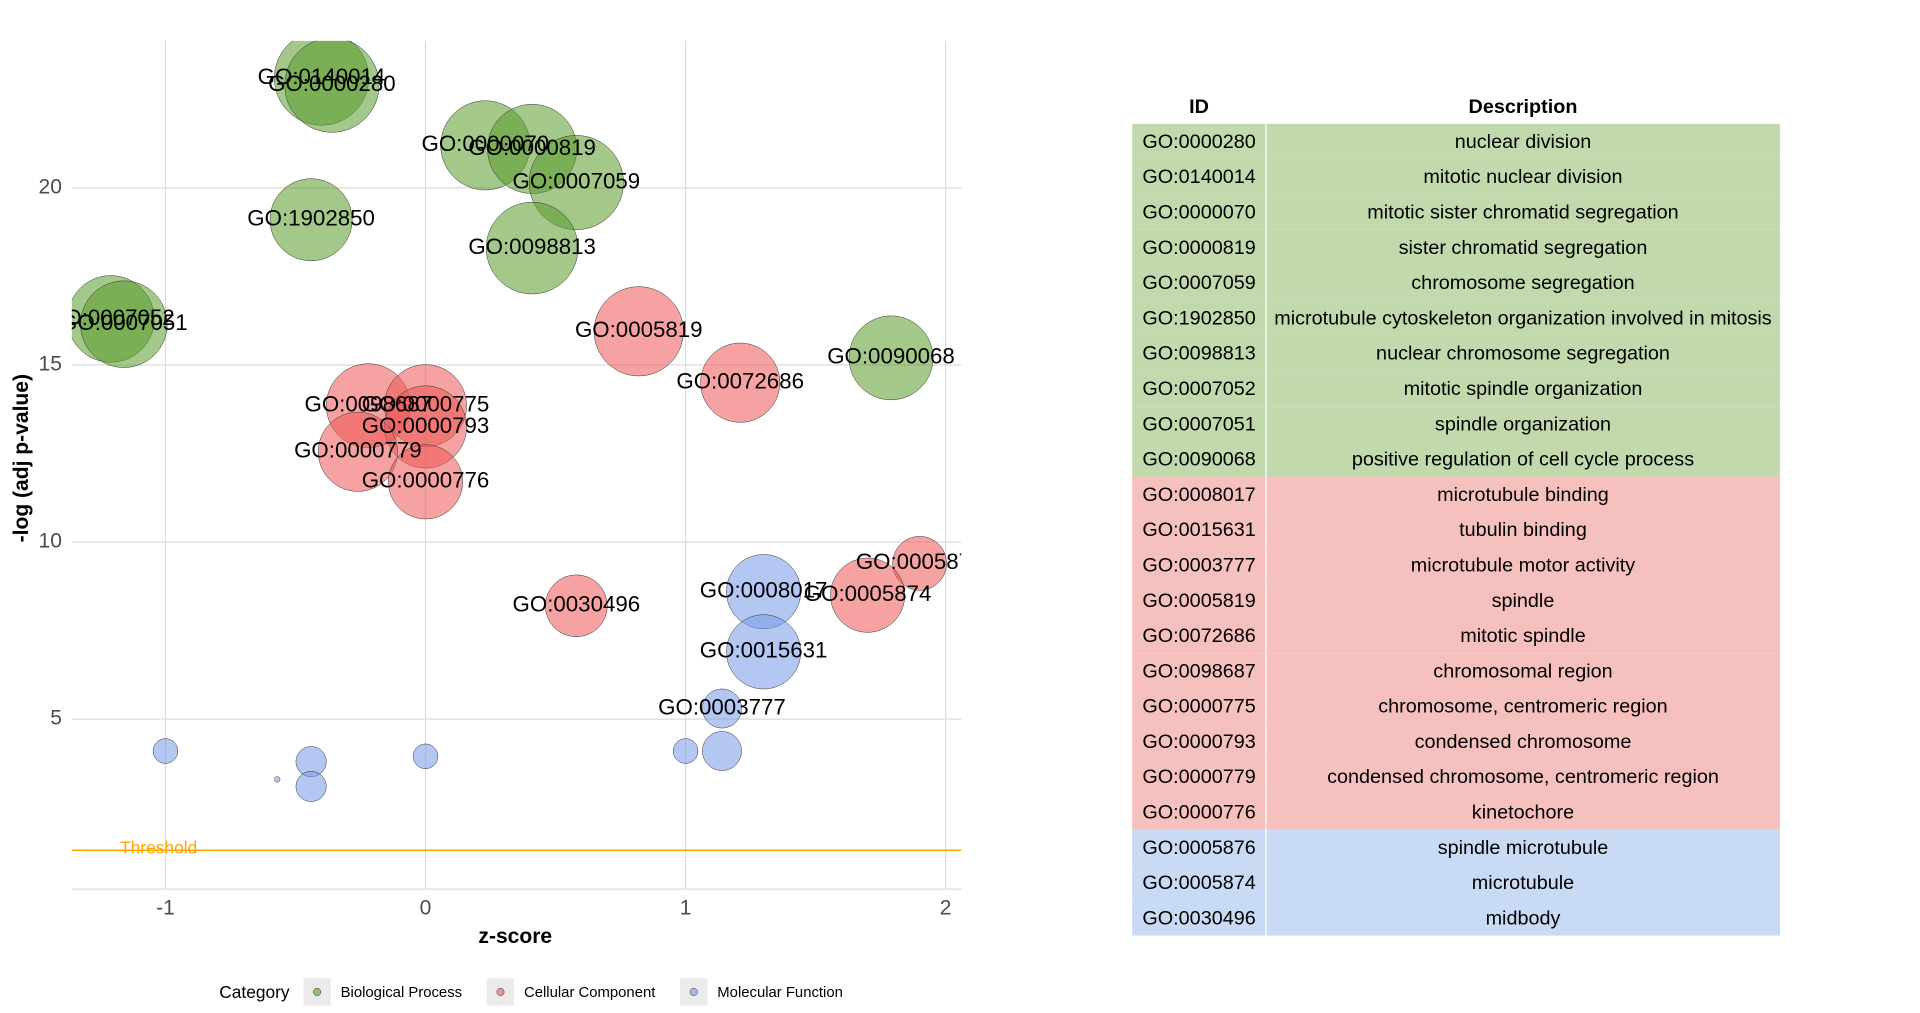  I want to click on table-description: sister chromatid segregation, so click(1523, 248).